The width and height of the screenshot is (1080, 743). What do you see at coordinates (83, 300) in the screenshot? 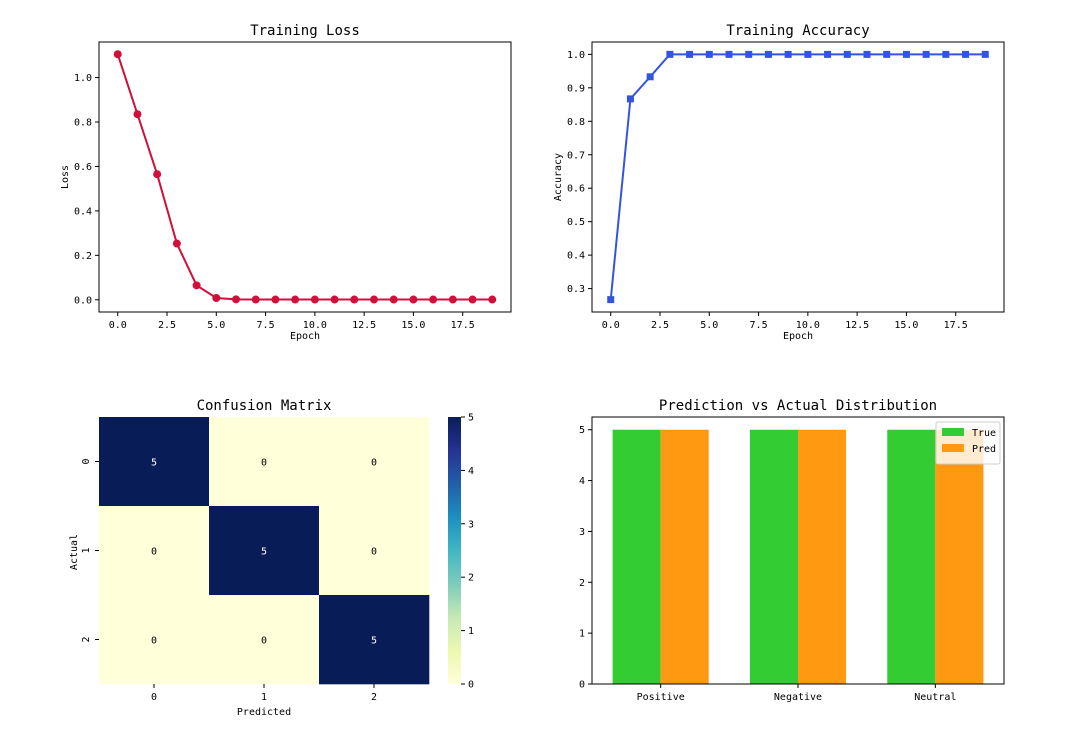
I see `loss-y-tick-label: 0.0` at bounding box center [83, 300].